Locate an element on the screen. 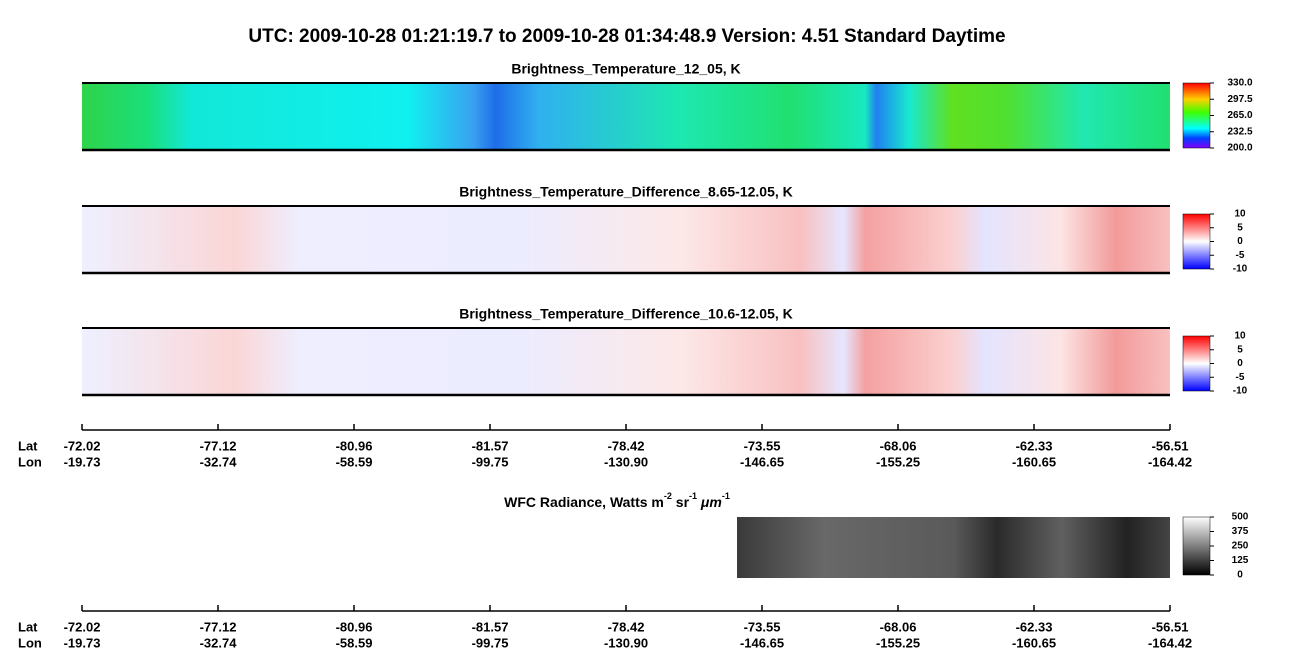 This screenshot has width=1300, height=672. colorbar-tick-label: 500 is located at coordinates (1240, 517).